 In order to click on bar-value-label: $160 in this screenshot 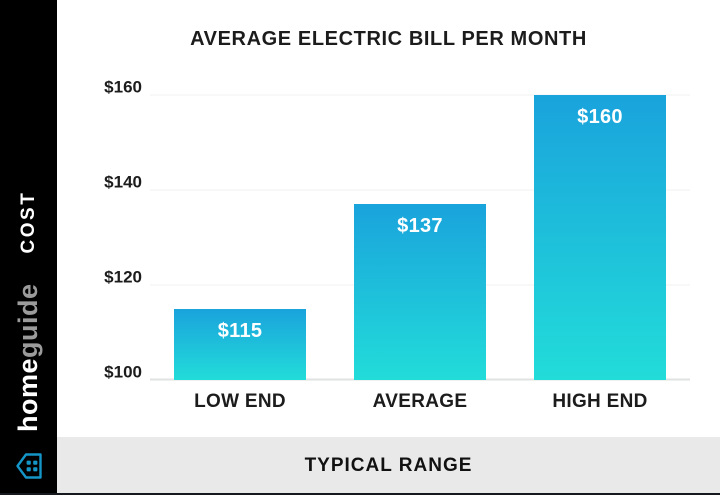, I will do `click(600, 117)`.